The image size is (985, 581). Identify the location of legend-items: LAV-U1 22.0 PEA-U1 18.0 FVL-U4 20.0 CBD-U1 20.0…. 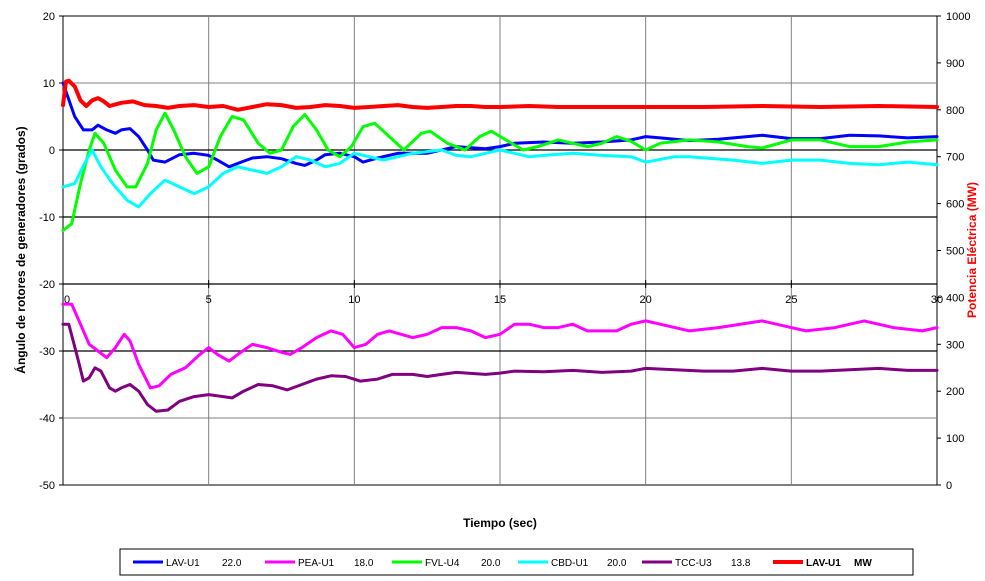
(502, 563).